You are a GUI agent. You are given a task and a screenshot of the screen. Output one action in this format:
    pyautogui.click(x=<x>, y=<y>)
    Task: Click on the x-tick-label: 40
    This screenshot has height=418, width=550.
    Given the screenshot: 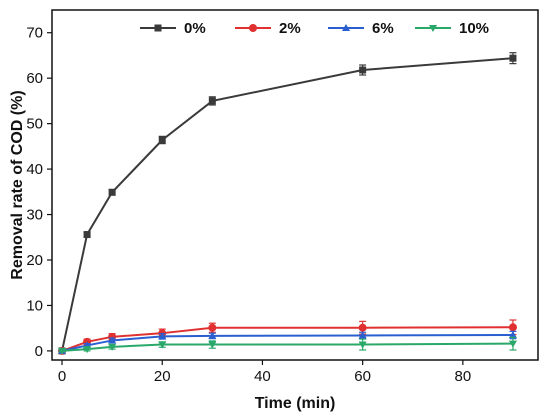 What is the action you would take?
    pyautogui.click(x=262, y=376)
    